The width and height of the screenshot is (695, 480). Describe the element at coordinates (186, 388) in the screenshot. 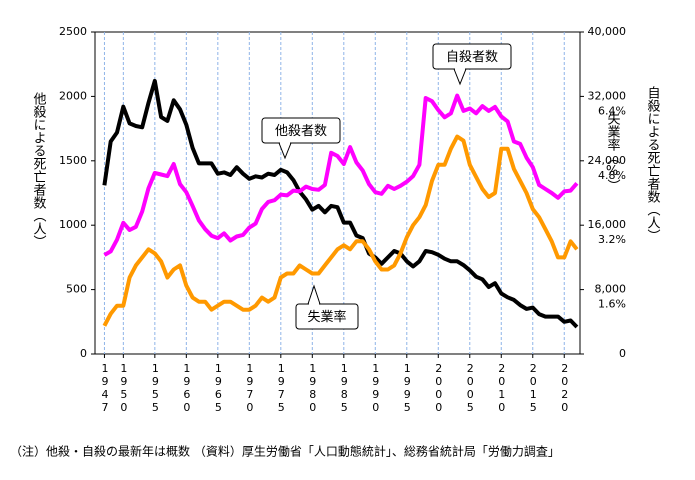

I see `x-tick-label: 1960` at that location.